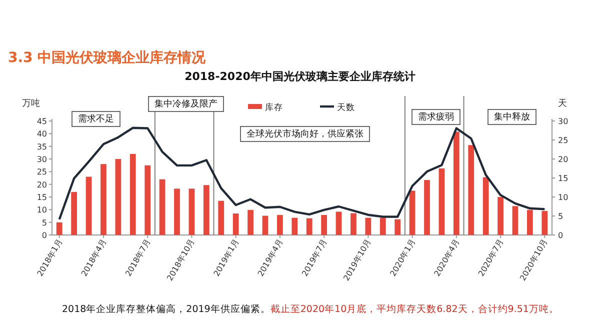 The width and height of the screenshot is (600, 330). I want to click on legend-label: 天数, so click(346, 107).